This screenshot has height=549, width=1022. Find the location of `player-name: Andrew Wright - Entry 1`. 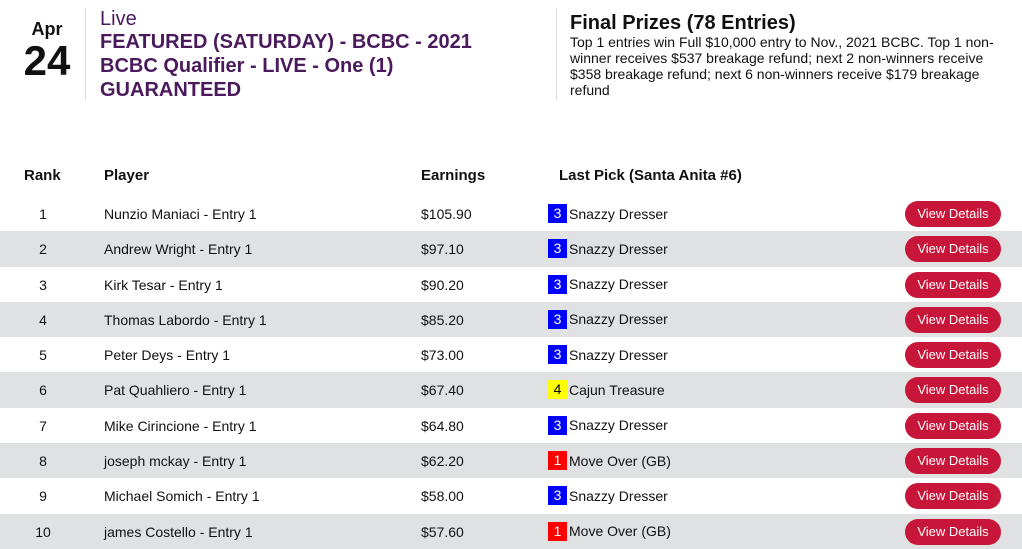

player-name: Andrew Wright - Entry 1 is located at coordinates (178, 249).